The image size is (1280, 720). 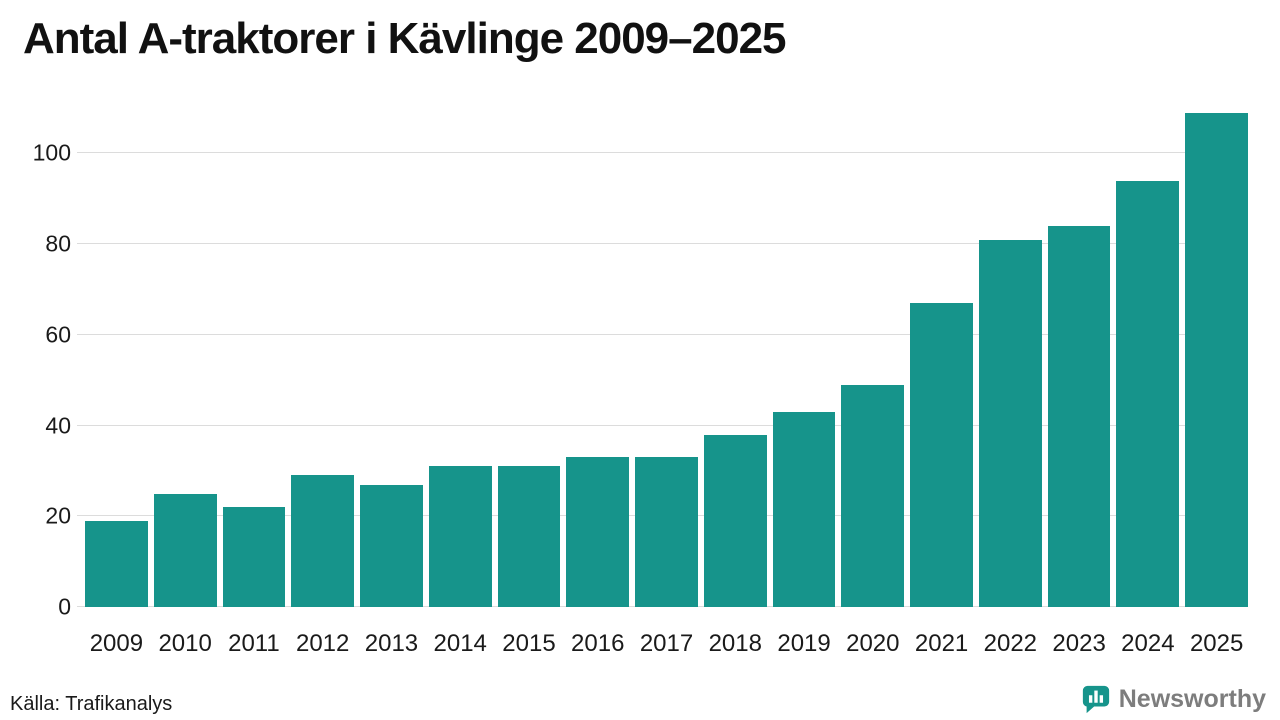 What do you see at coordinates (460, 536) in the screenshot?
I see `bar-2014` at bounding box center [460, 536].